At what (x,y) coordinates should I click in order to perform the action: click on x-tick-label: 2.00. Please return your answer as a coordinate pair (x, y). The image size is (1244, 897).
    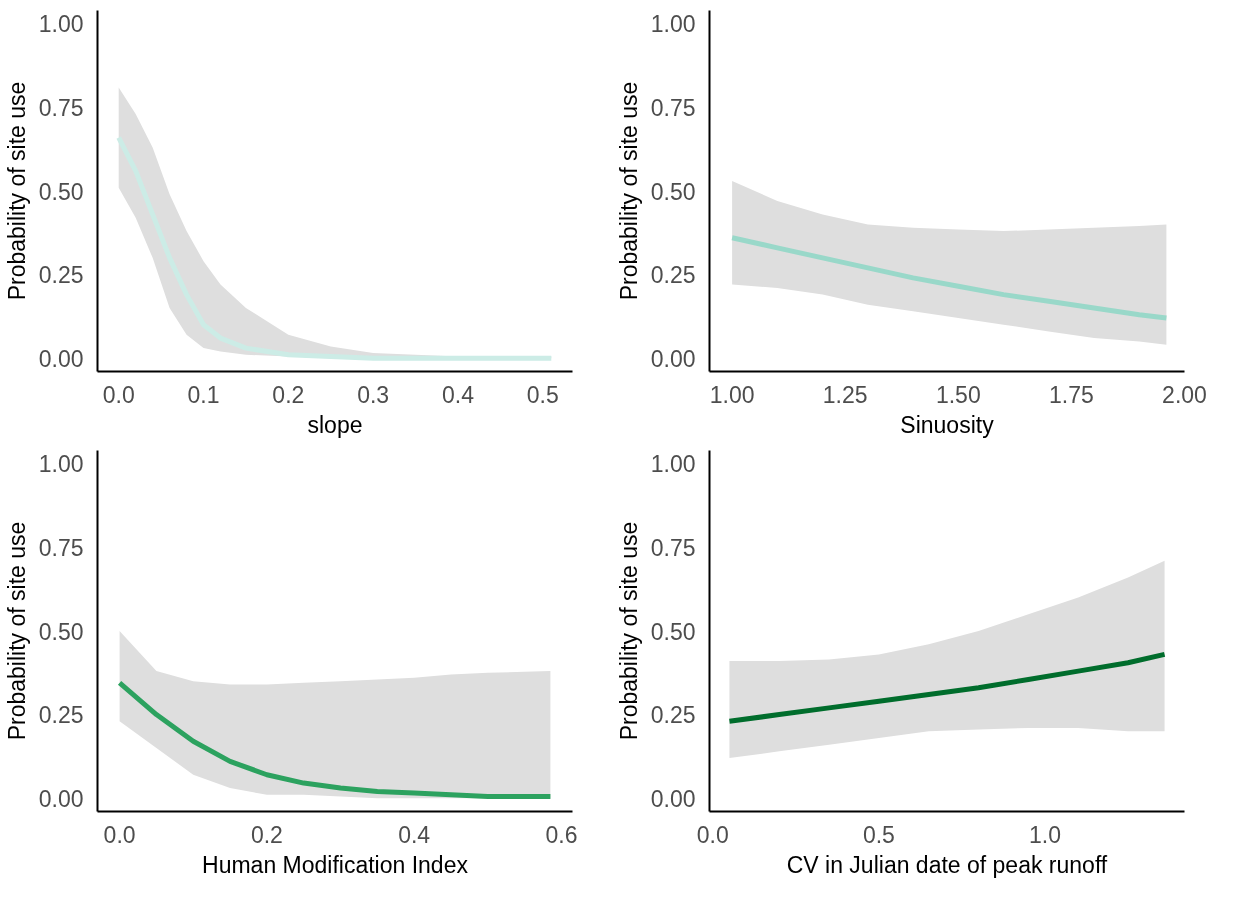
    Looking at the image, I should click on (1184, 394).